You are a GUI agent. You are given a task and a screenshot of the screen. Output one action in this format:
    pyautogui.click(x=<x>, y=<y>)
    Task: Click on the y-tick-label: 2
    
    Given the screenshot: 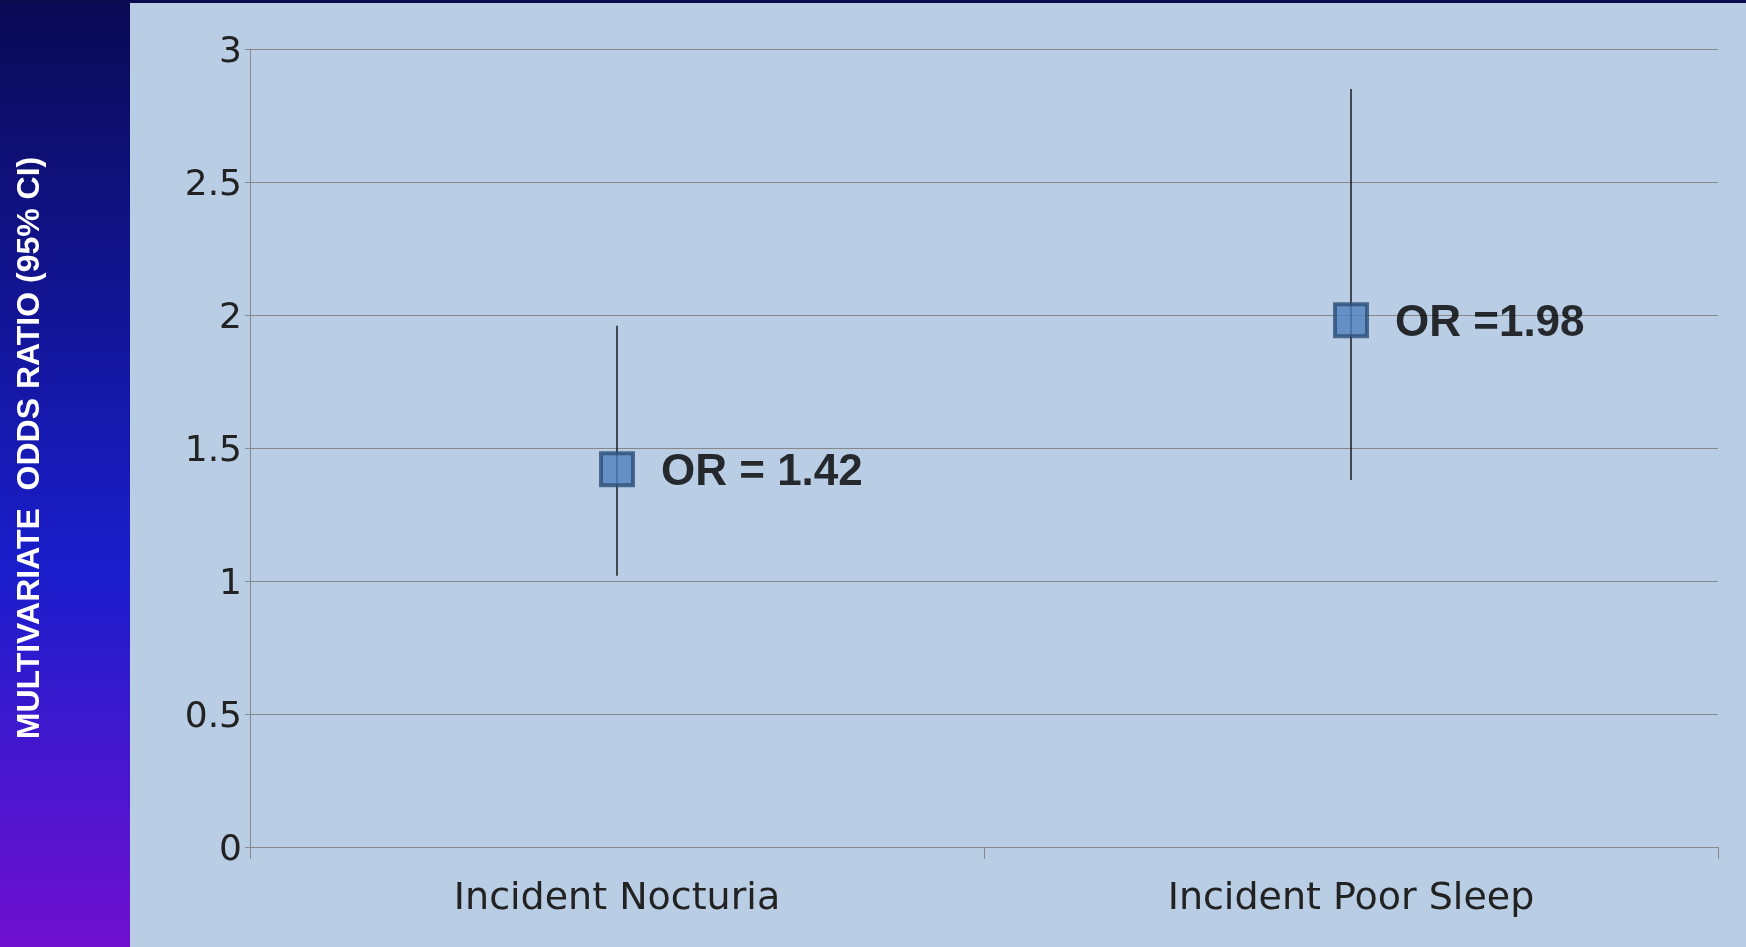 What is the action you would take?
    pyautogui.click(x=230, y=315)
    